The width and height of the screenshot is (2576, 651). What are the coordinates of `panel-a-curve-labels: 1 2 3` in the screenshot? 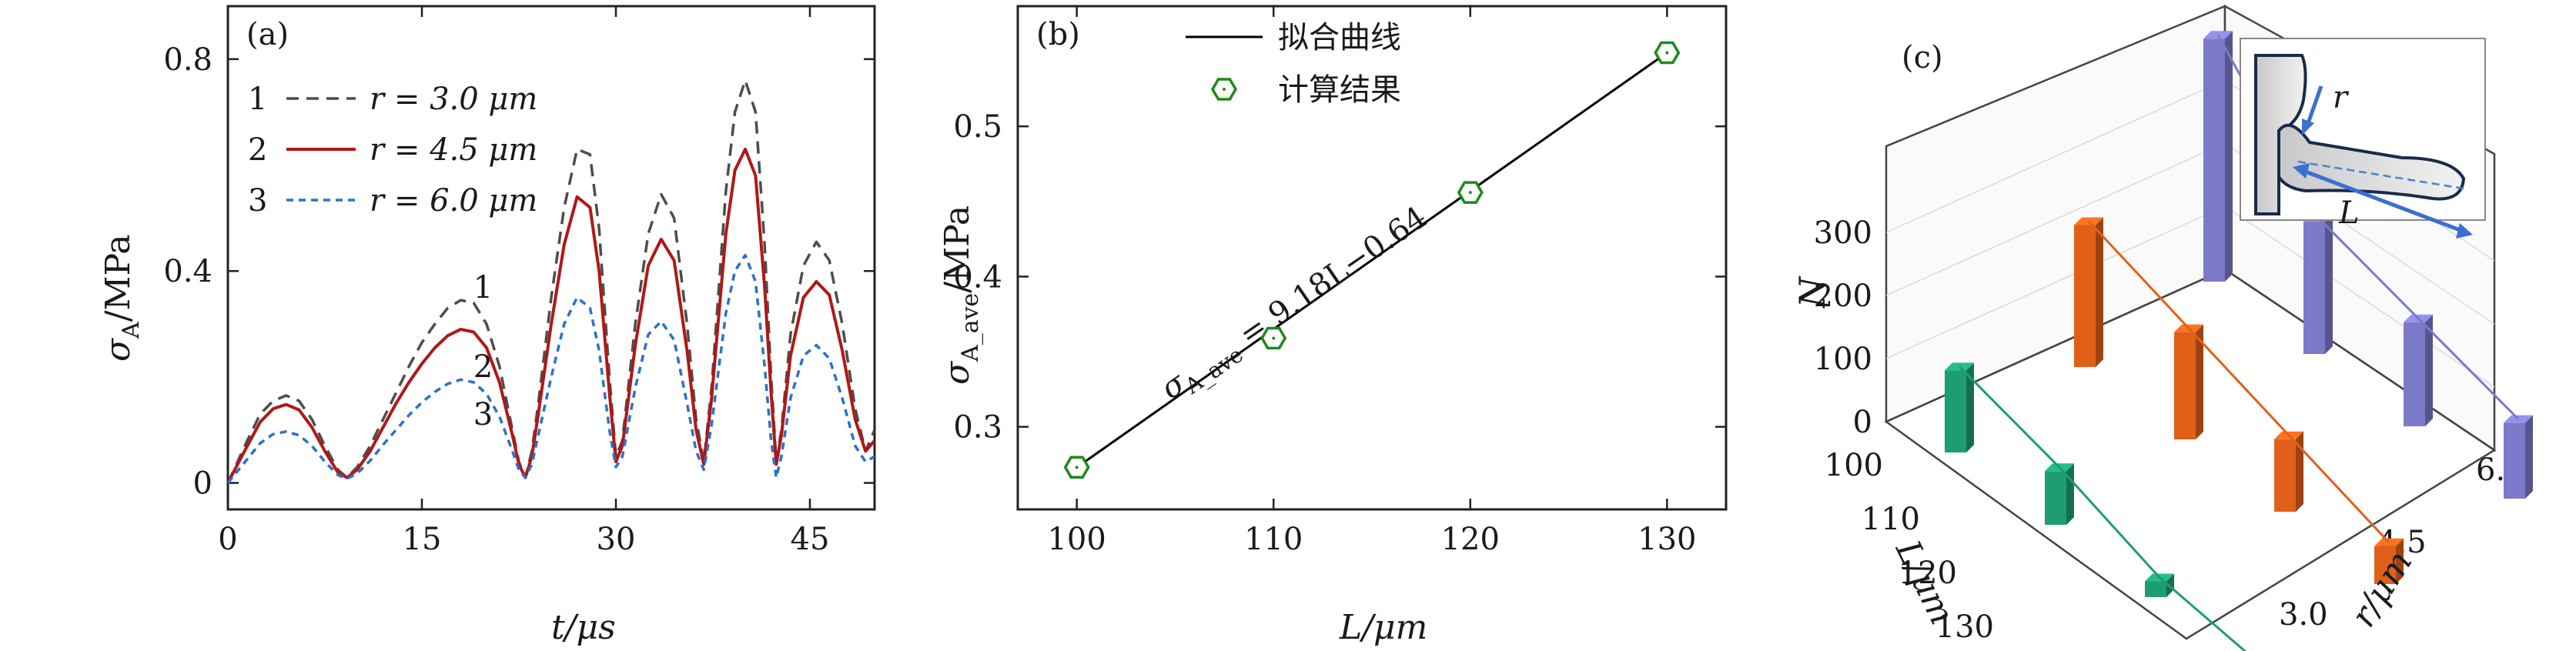 It's located at (483, 351).